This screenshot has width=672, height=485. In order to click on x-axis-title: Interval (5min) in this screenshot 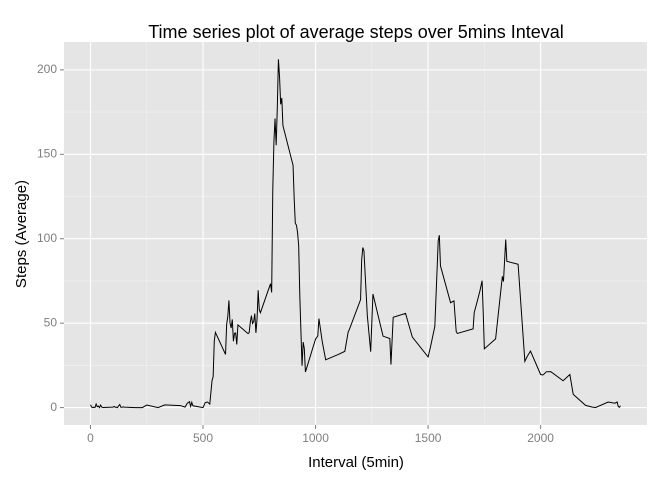, I will do `click(356, 462)`.